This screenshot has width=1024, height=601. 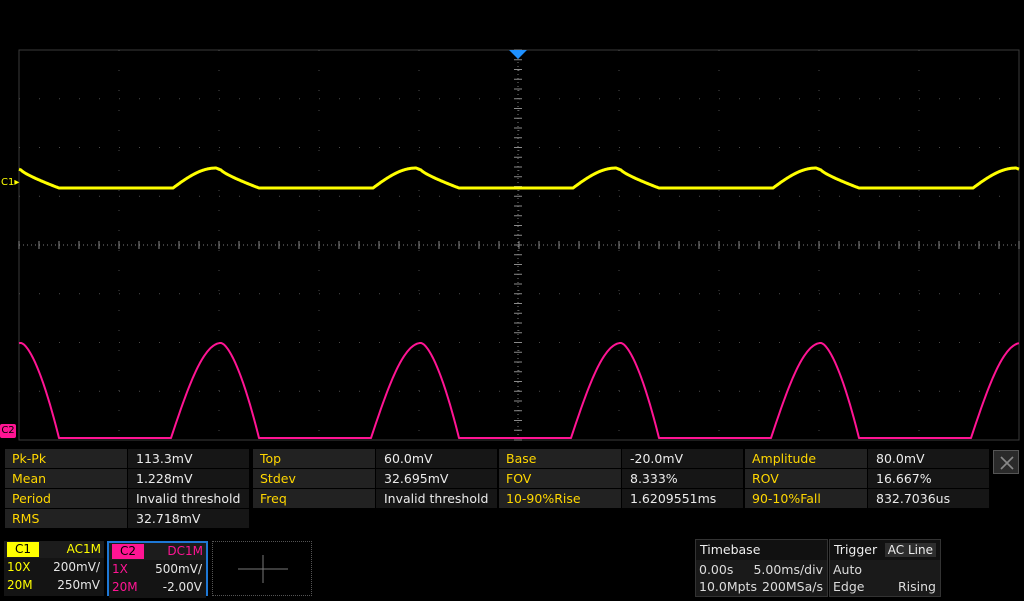 I want to click on measurement-label: Pk-Pk, so click(x=66, y=458).